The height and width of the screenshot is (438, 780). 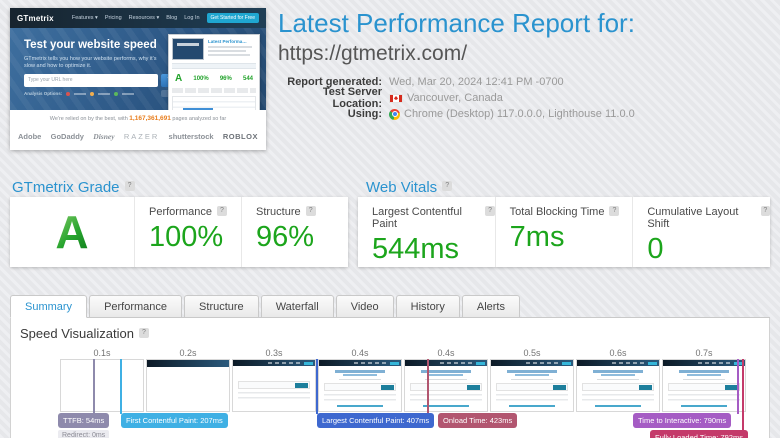 I want to click on mini-report-bar, so click(x=198, y=109).